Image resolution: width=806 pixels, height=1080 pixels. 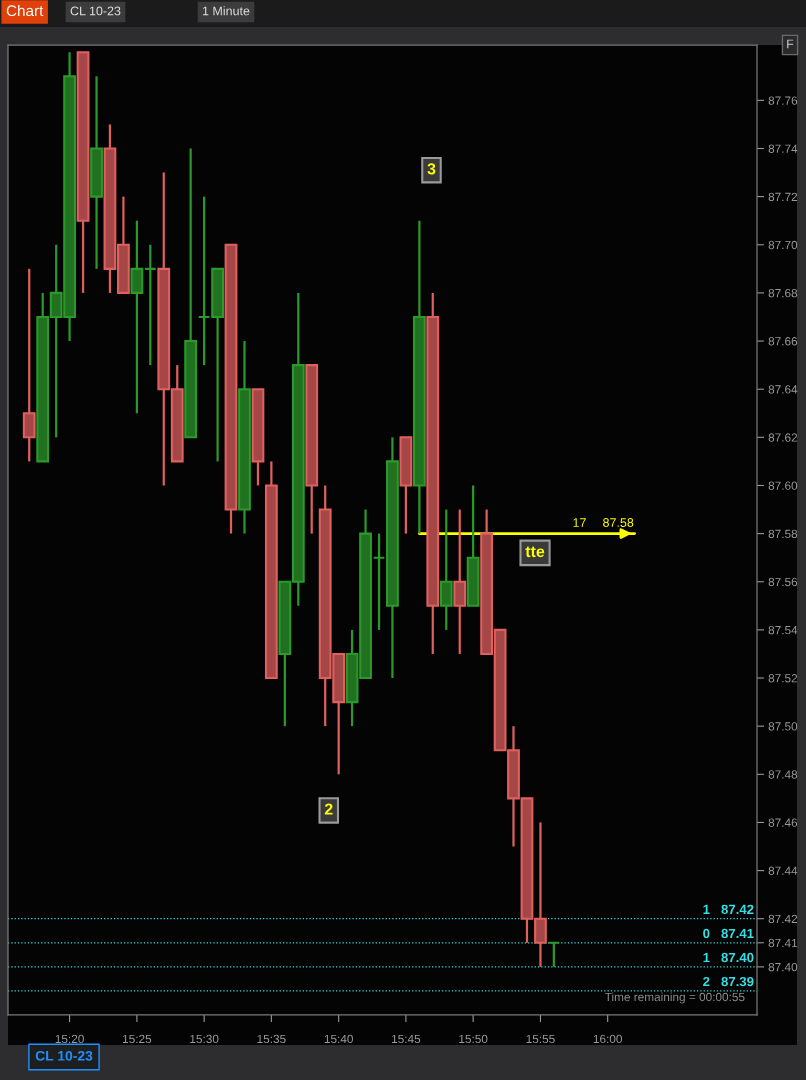 What do you see at coordinates (431, 169) in the screenshot?
I see `annotation: 3` at bounding box center [431, 169].